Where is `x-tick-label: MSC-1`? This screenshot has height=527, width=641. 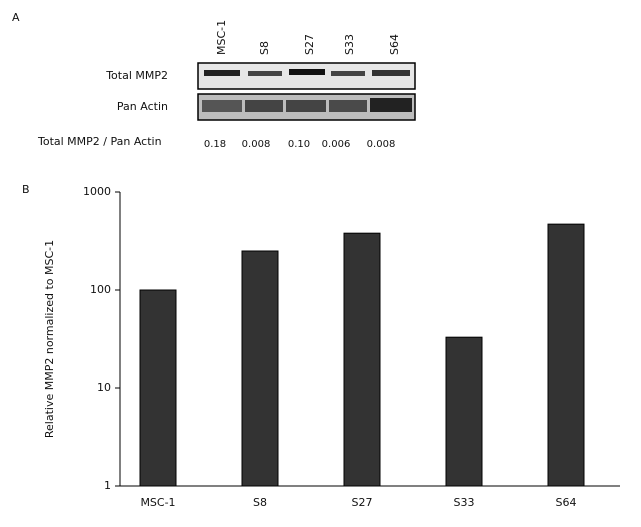
x-tick-label: MSC-1 is located at coordinates (157, 502).